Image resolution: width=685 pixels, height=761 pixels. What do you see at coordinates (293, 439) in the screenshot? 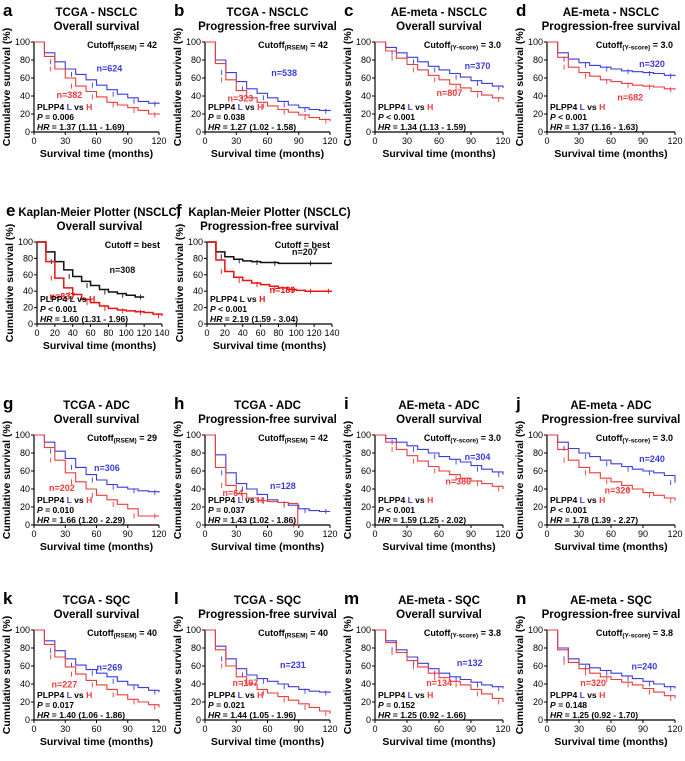
I see `cutoff-label: Cutoff(RSEM) = 42` at bounding box center [293, 439].